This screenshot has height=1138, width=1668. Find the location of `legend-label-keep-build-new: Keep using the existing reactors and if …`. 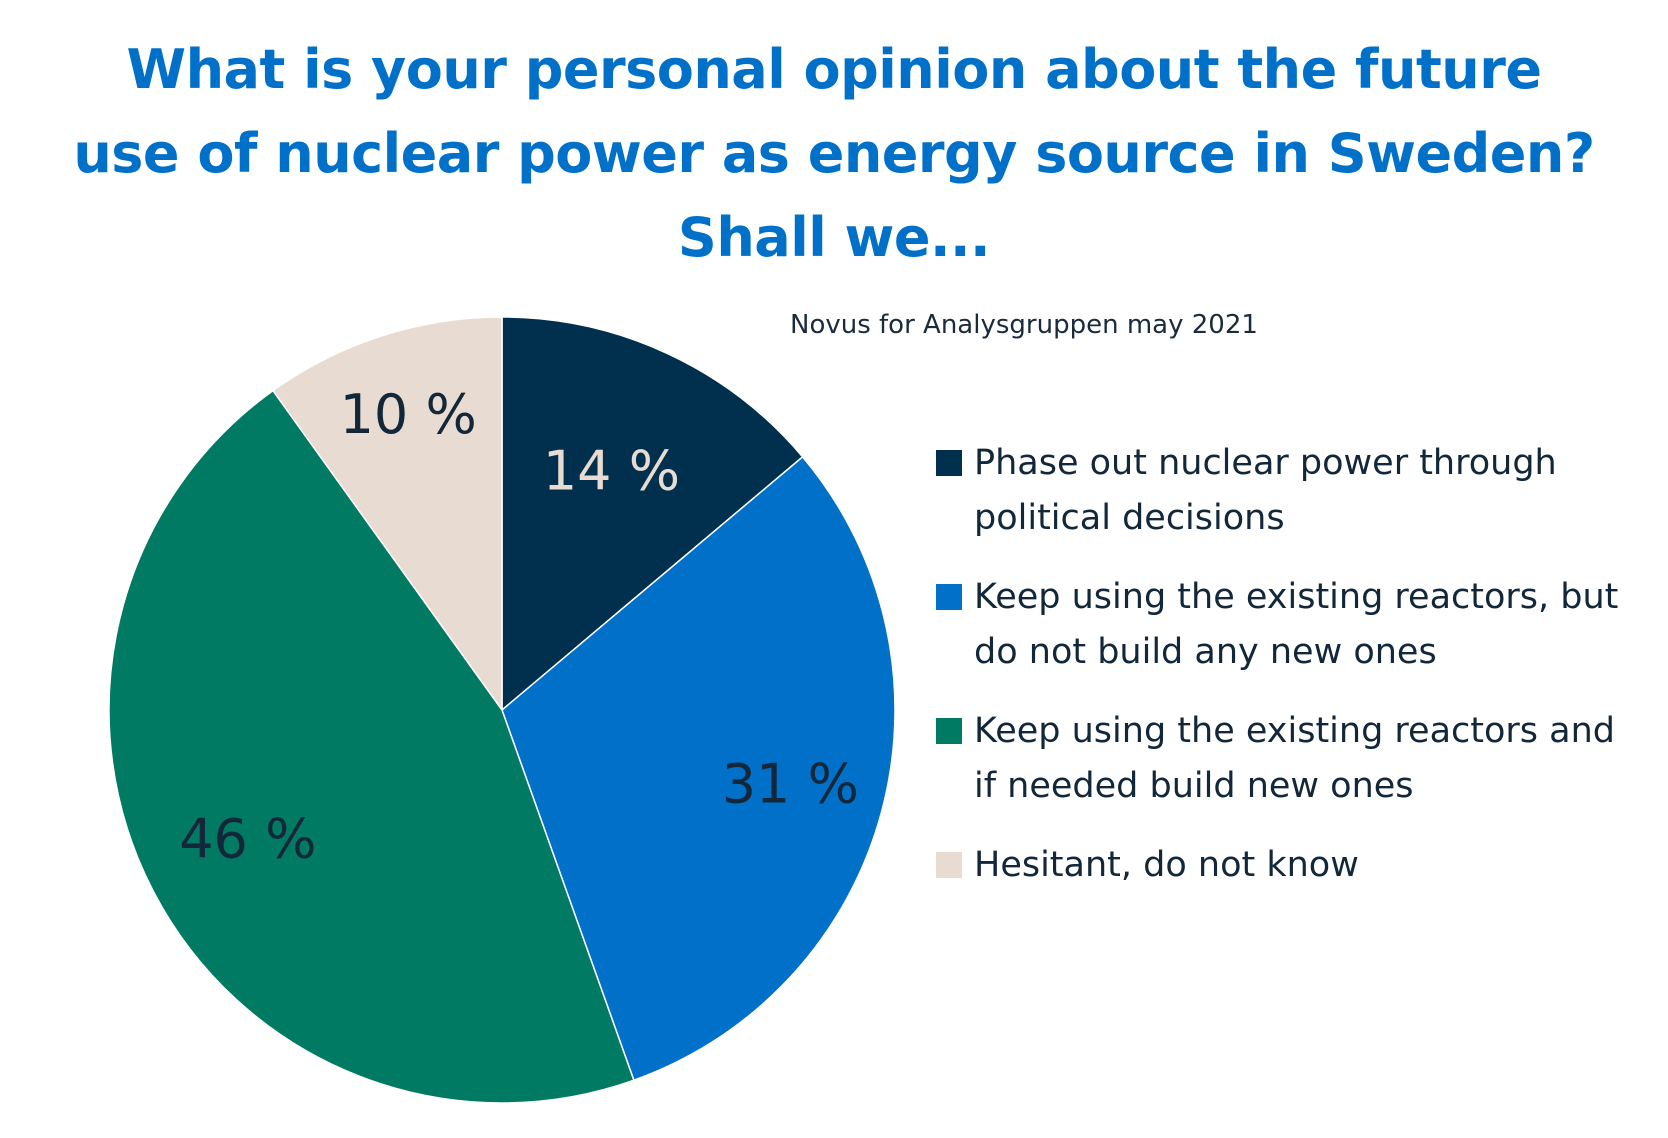

legend-label-keep-build-new: Keep using the existing reactors and if … is located at coordinates (1294, 758).